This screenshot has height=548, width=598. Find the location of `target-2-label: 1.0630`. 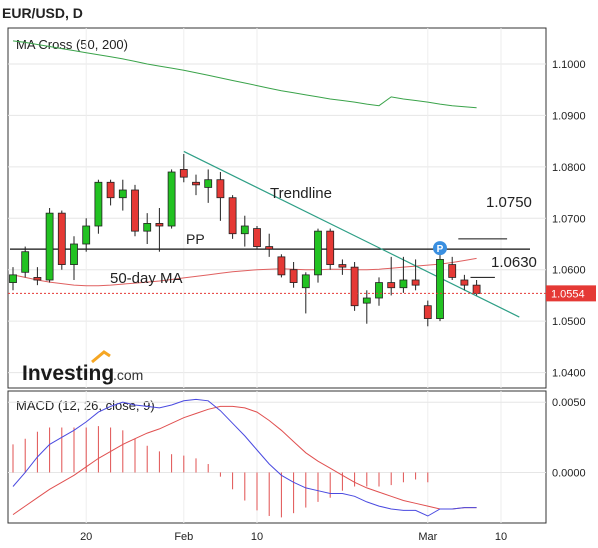

target-2-label: 1.0630 is located at coordinates (514, 262).